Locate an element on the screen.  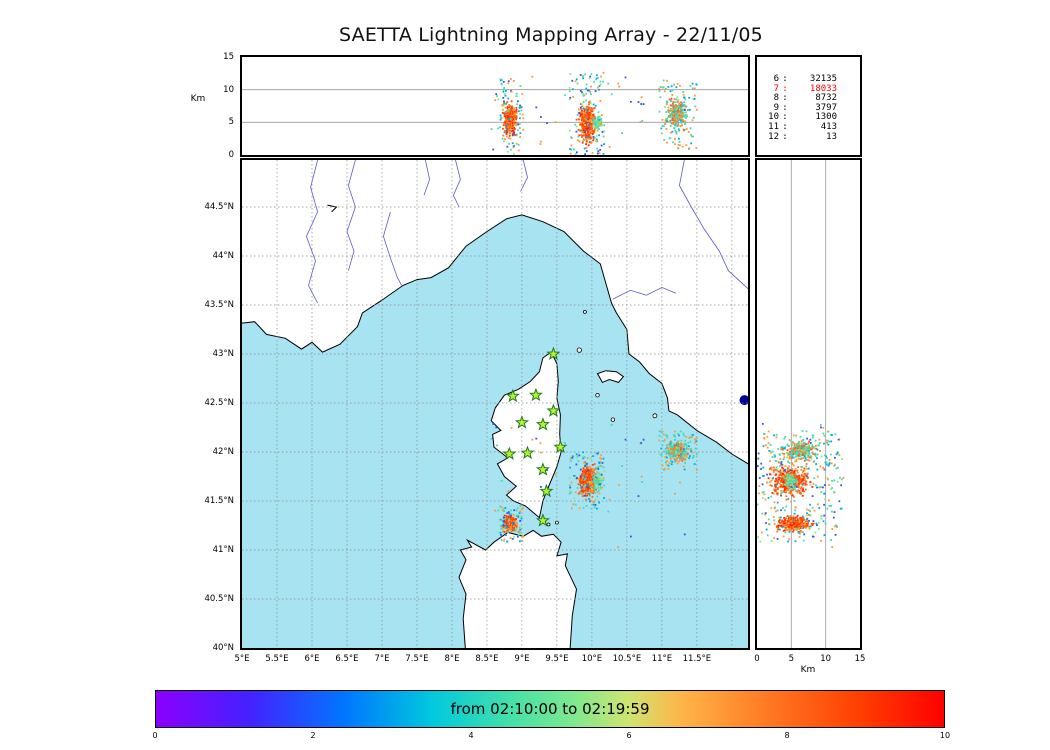
altitude-tick-label: 5 is located at coordinates (231, 122).